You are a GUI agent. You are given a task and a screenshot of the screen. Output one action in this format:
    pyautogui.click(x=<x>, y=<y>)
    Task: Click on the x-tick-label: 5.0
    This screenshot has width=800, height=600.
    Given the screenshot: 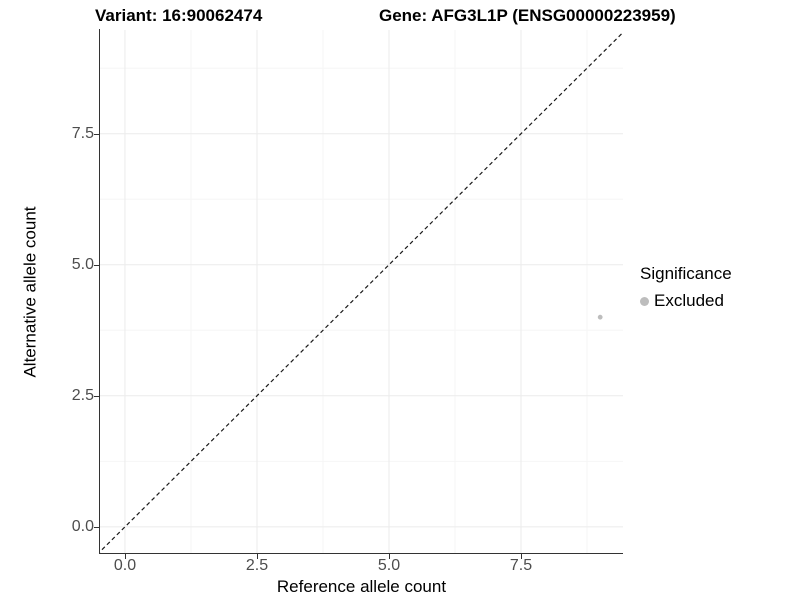 What is the action you would take?
    pyautogui.click(x=389, y=565)
    